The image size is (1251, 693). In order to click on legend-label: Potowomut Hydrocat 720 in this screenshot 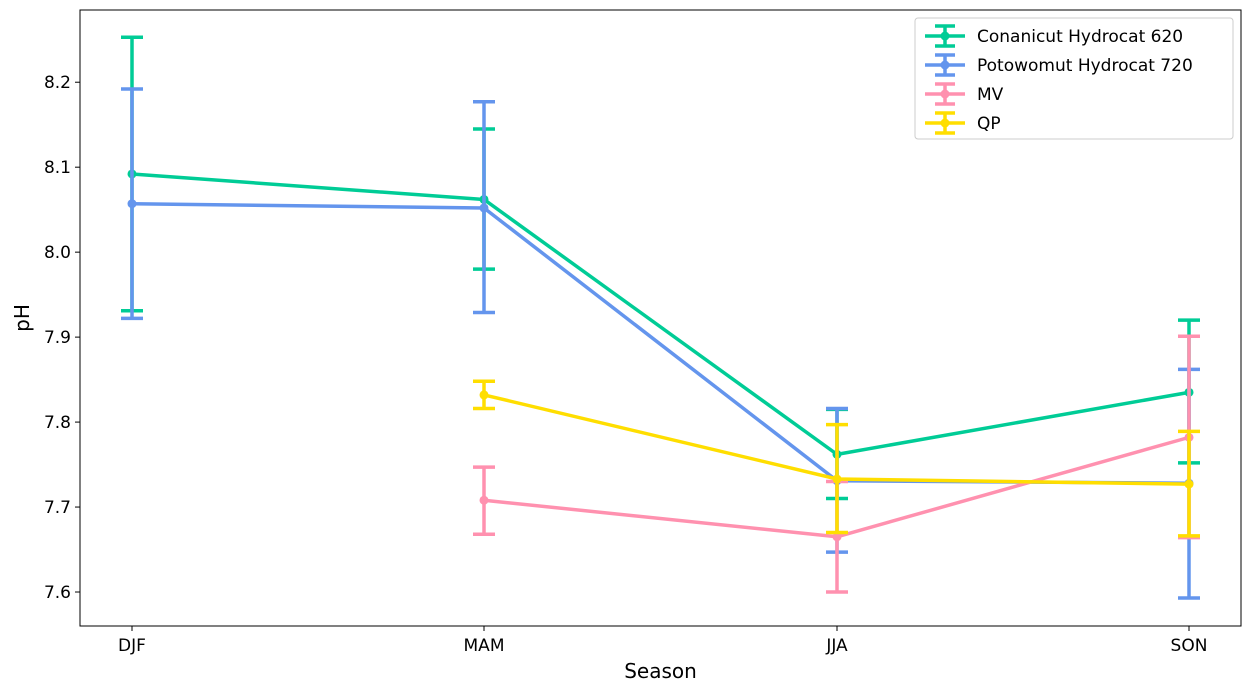, I will do `click(1085, 66)`.